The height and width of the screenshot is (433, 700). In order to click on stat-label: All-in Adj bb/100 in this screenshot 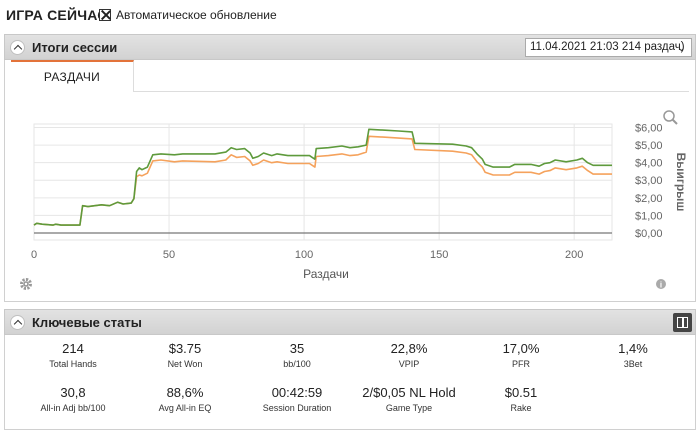, I will do `click(73, 408)`.